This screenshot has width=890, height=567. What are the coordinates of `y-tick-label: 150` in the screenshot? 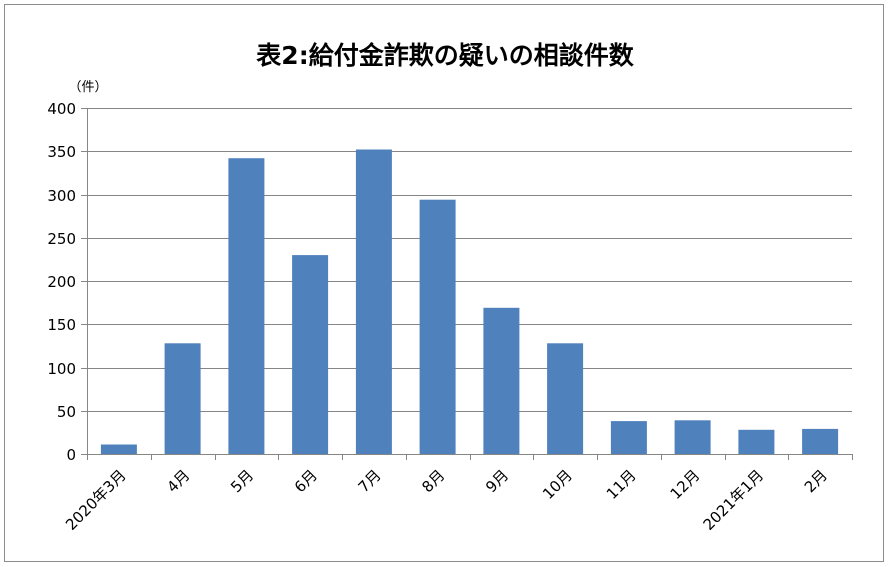 It's located at (61, 325).